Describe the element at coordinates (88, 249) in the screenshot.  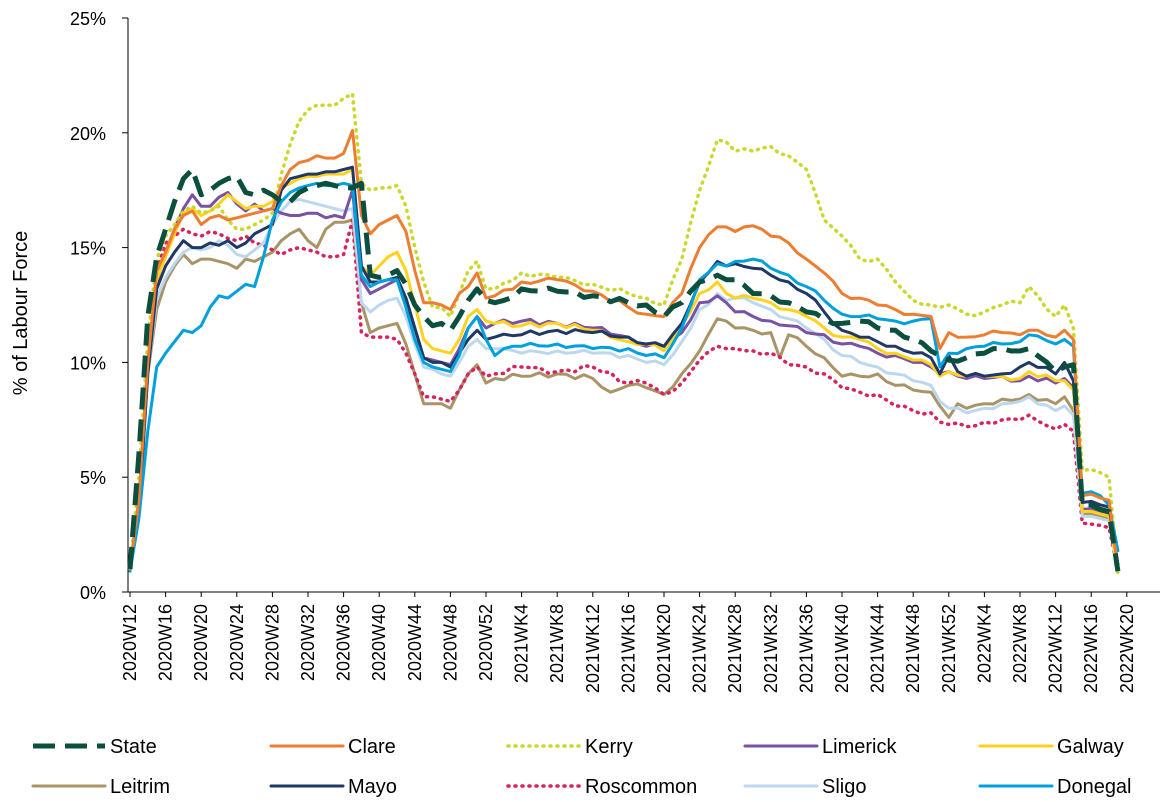
I see `y-tick-label: 15%` at that location.